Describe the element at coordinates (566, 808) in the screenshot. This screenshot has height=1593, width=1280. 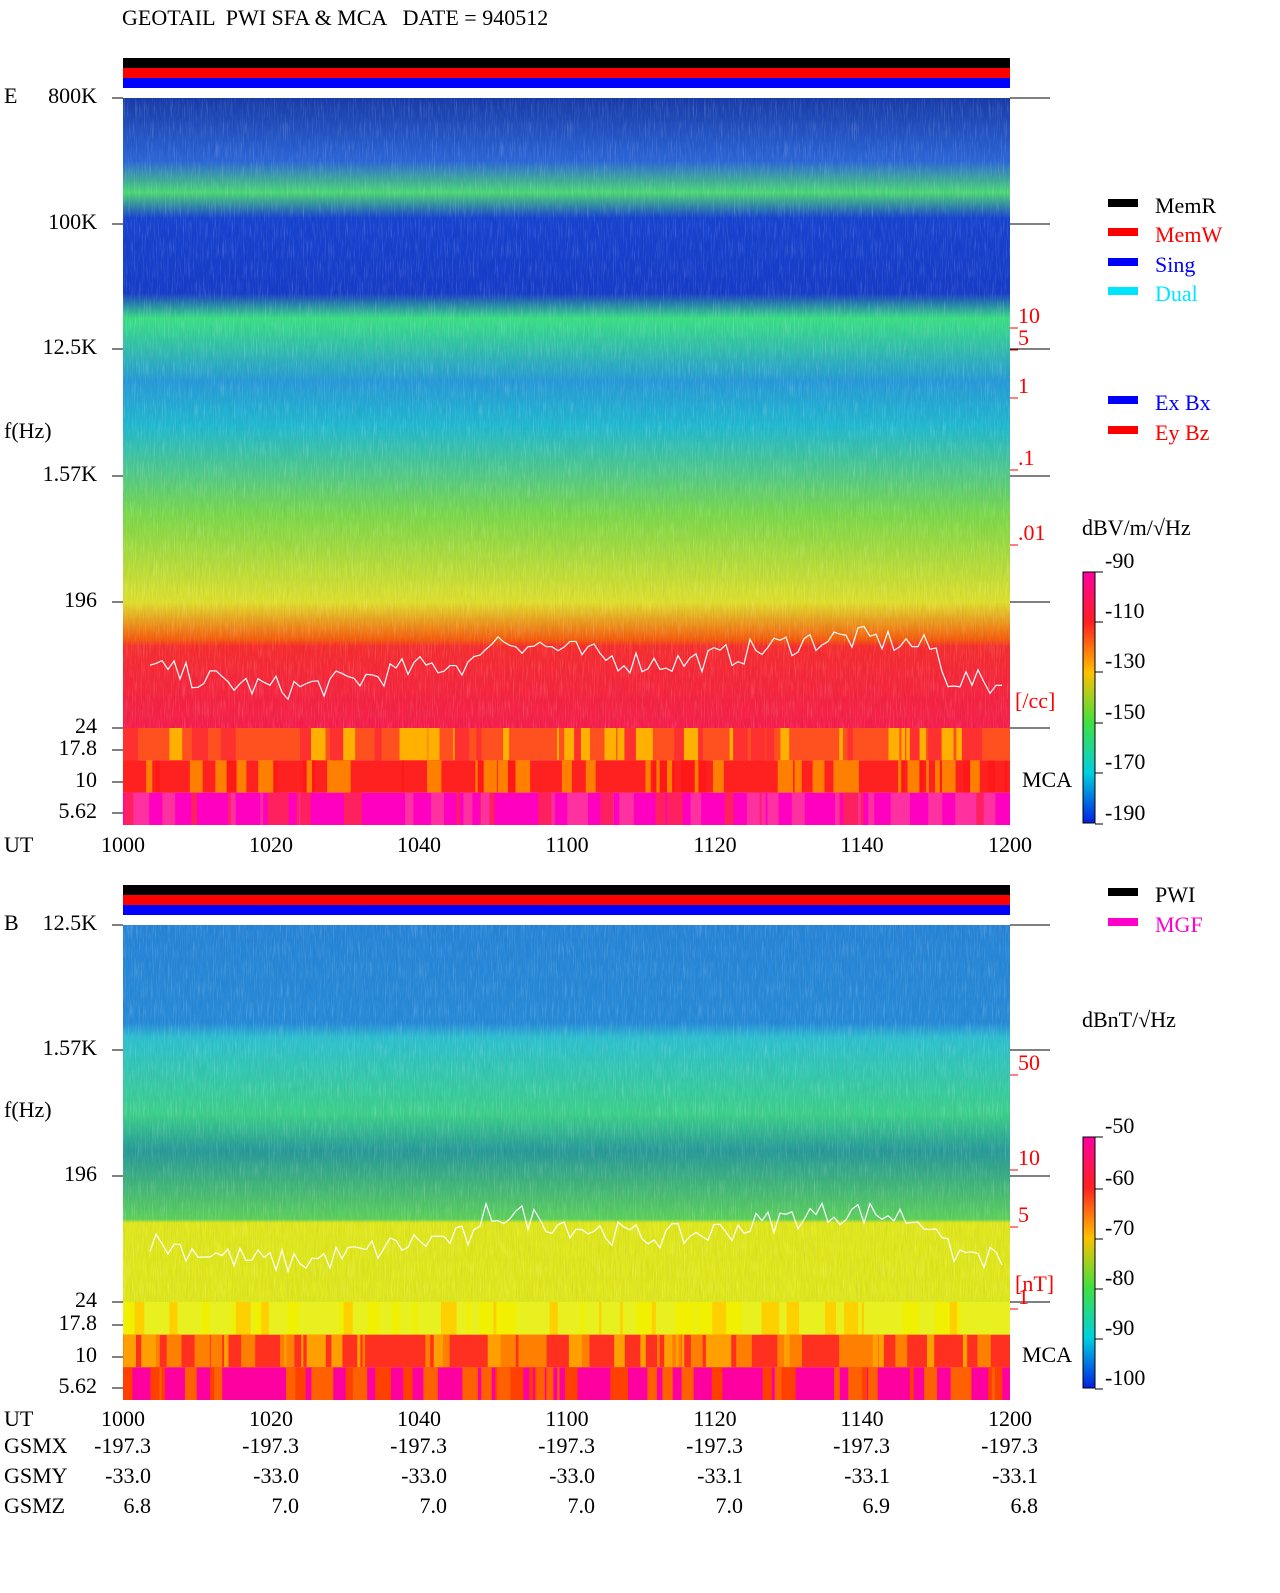
I see `mca-band` at that location.